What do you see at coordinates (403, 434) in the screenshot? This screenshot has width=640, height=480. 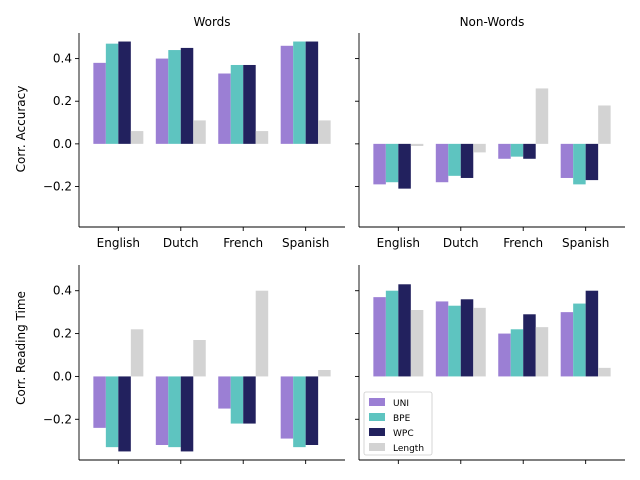 I see `legend-label-wpc: WPC` at bounding box center [403, 434].